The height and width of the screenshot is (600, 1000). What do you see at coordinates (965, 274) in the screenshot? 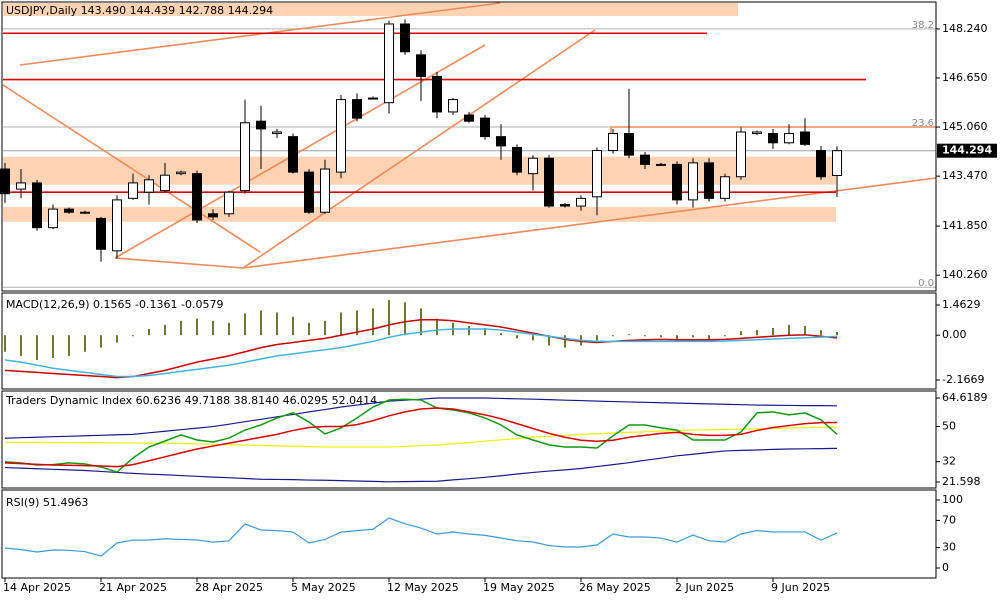
I see `y-tick-label: 140.260` at bounding box center [965, 274].